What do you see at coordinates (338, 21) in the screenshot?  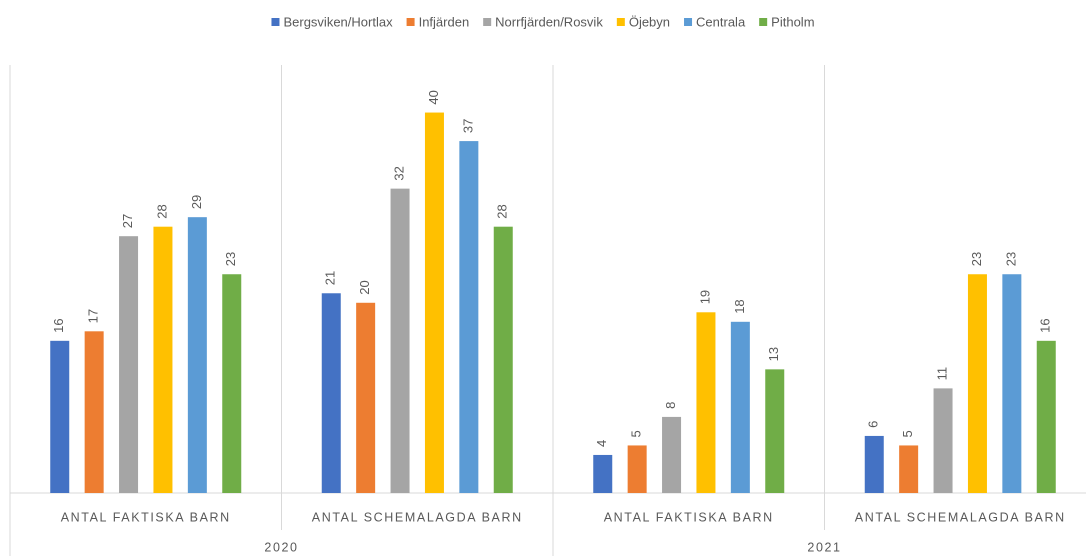 I see `legend-label: Bergsviken/Hortlax` at bounding box center [338, 21].